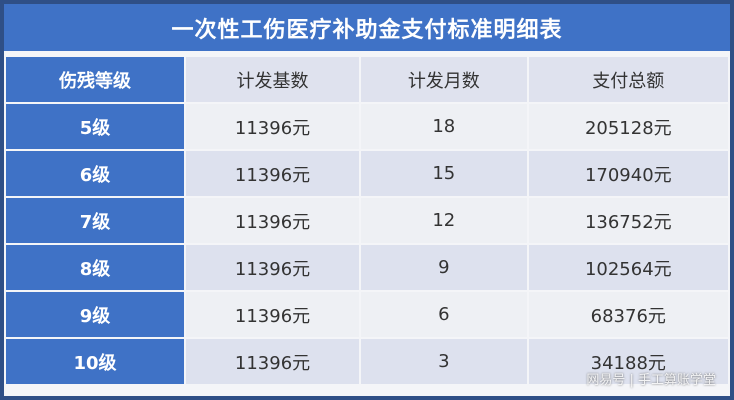  I want to click on header-row: 伤残等级 计发基数 计发月数 支付总额, so click(367, 79).